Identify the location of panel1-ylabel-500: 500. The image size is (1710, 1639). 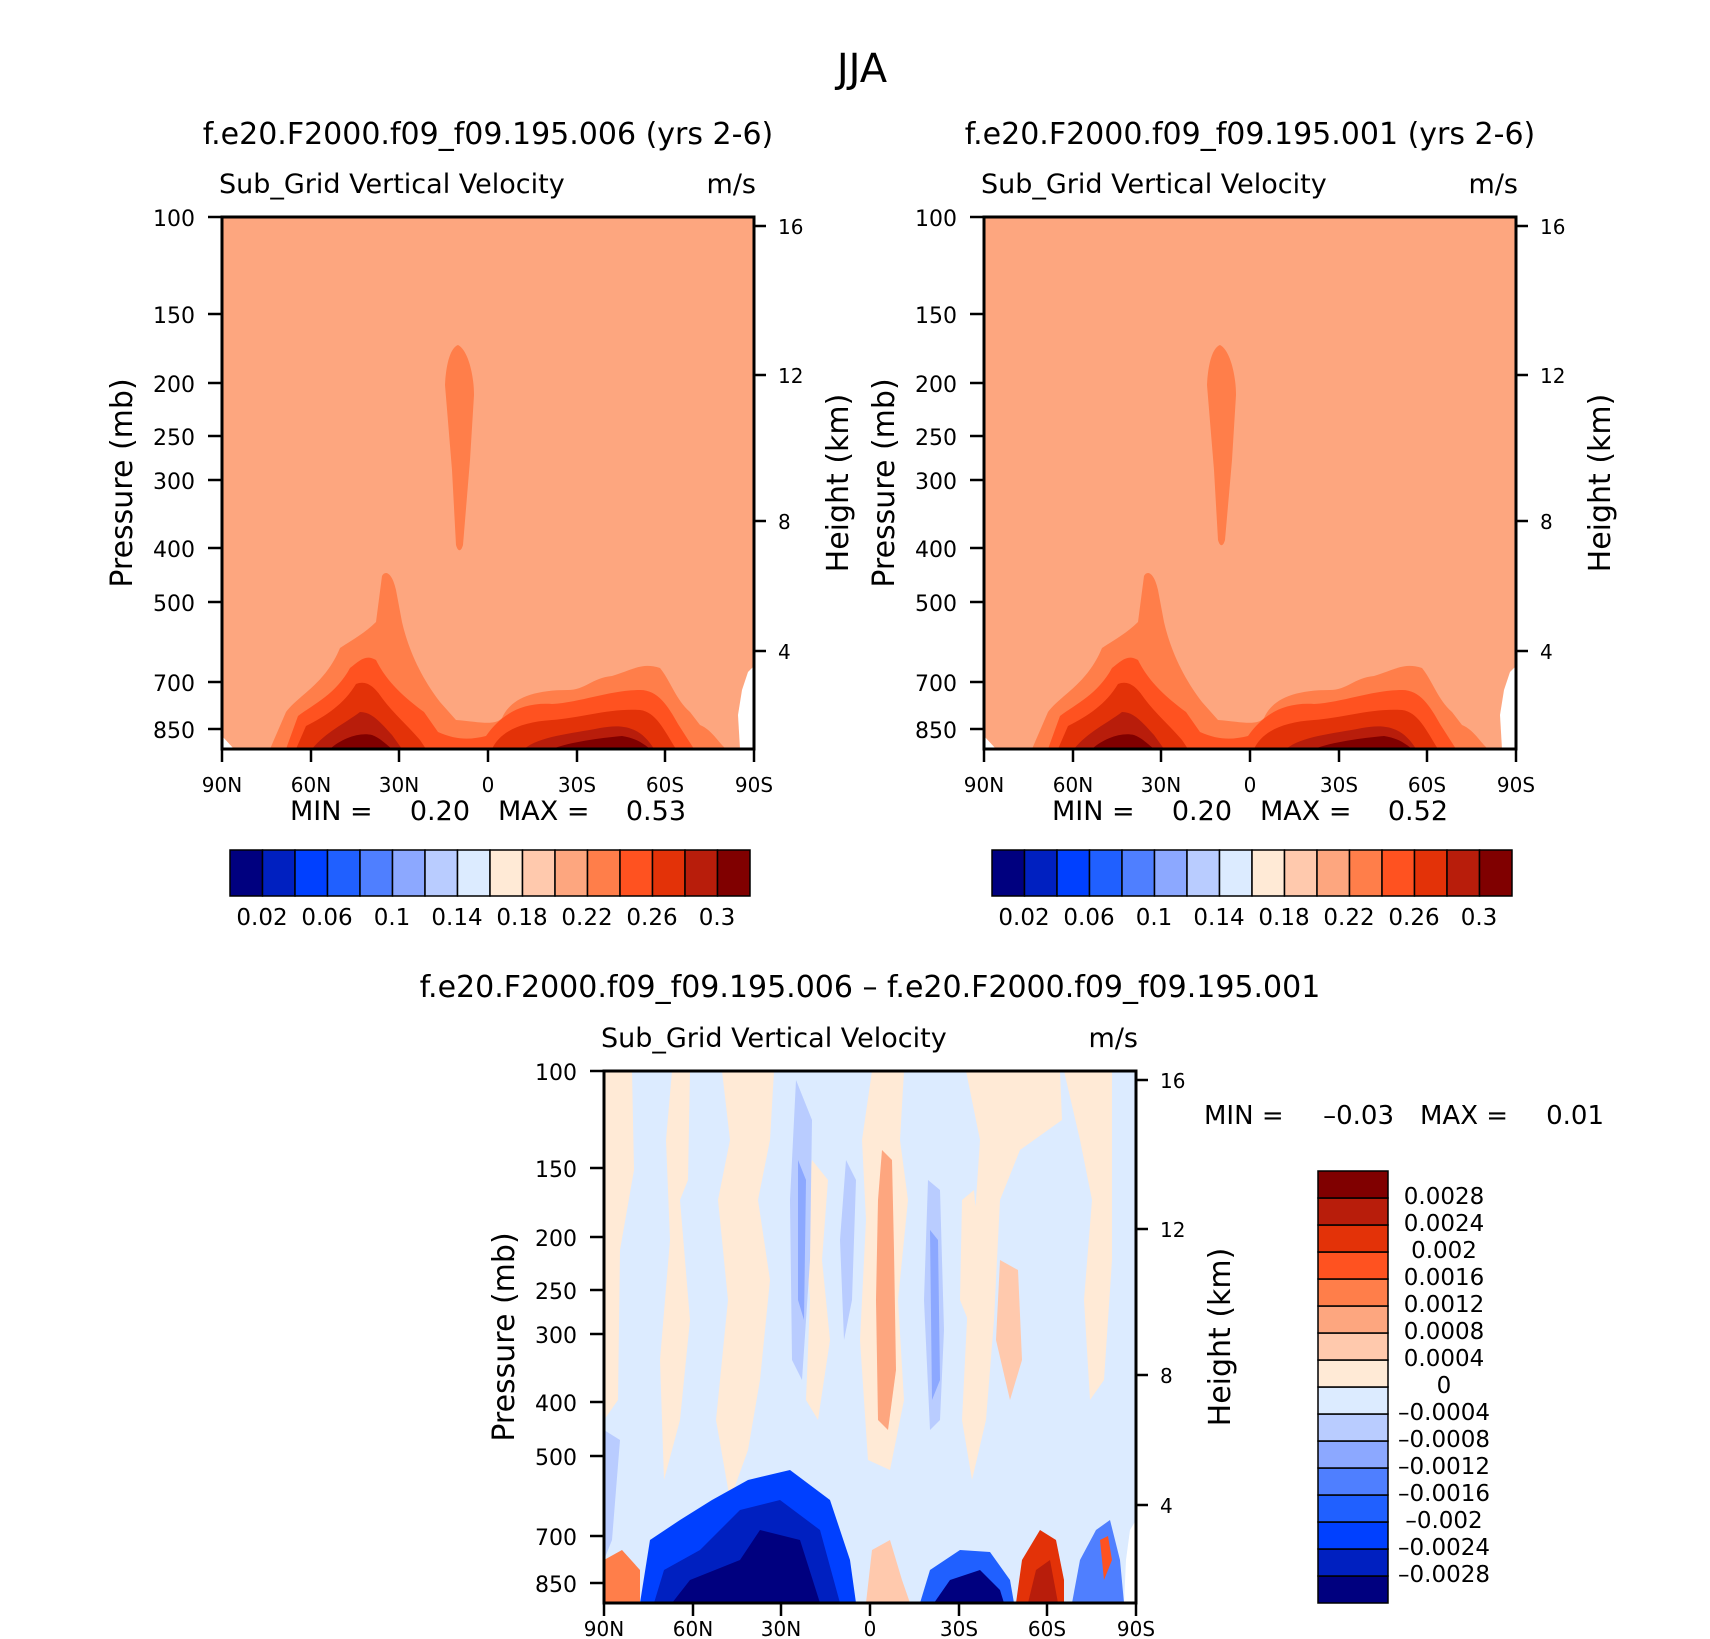
(174, 604).